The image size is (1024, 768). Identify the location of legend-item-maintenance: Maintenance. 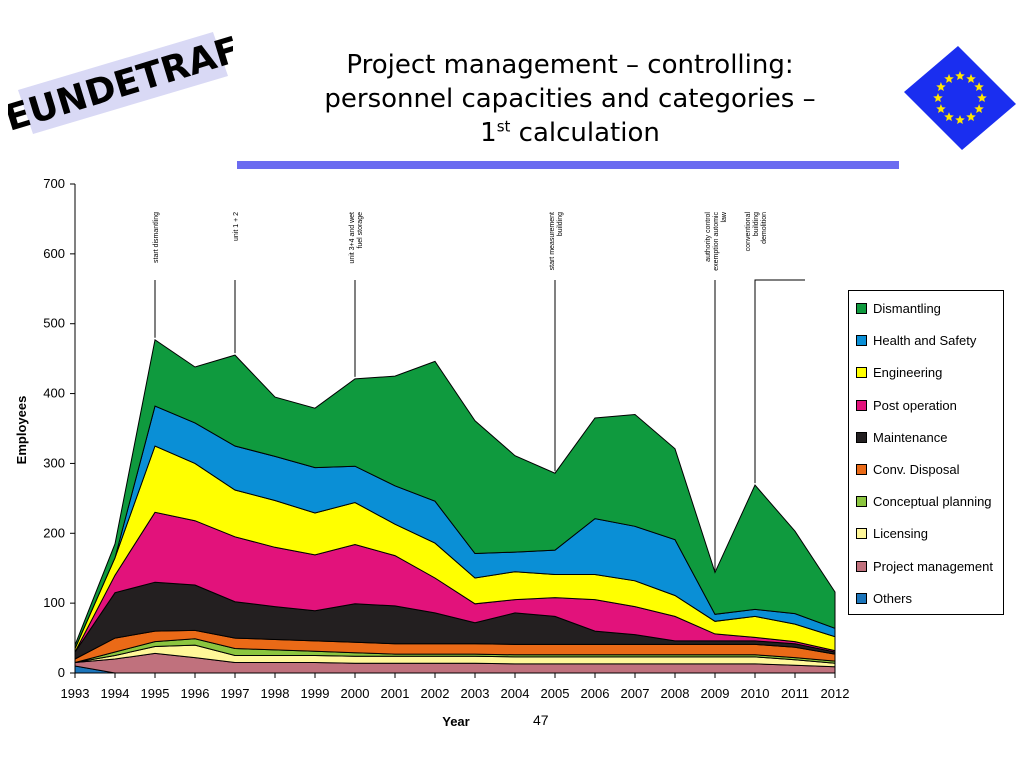
(901, 437).